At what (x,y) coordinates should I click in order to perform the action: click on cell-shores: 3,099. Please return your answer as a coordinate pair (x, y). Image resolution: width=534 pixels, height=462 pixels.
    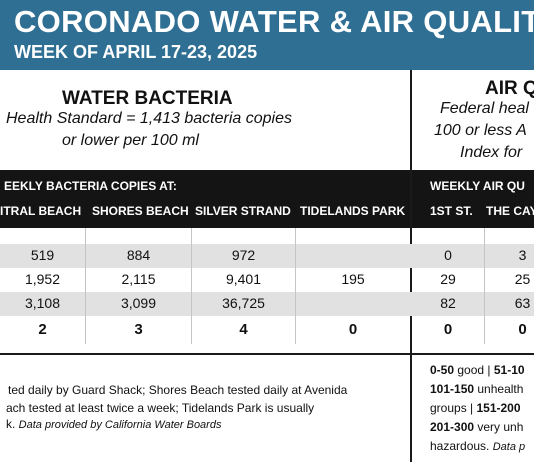
    Looking at the image, I should click on (138, 303).